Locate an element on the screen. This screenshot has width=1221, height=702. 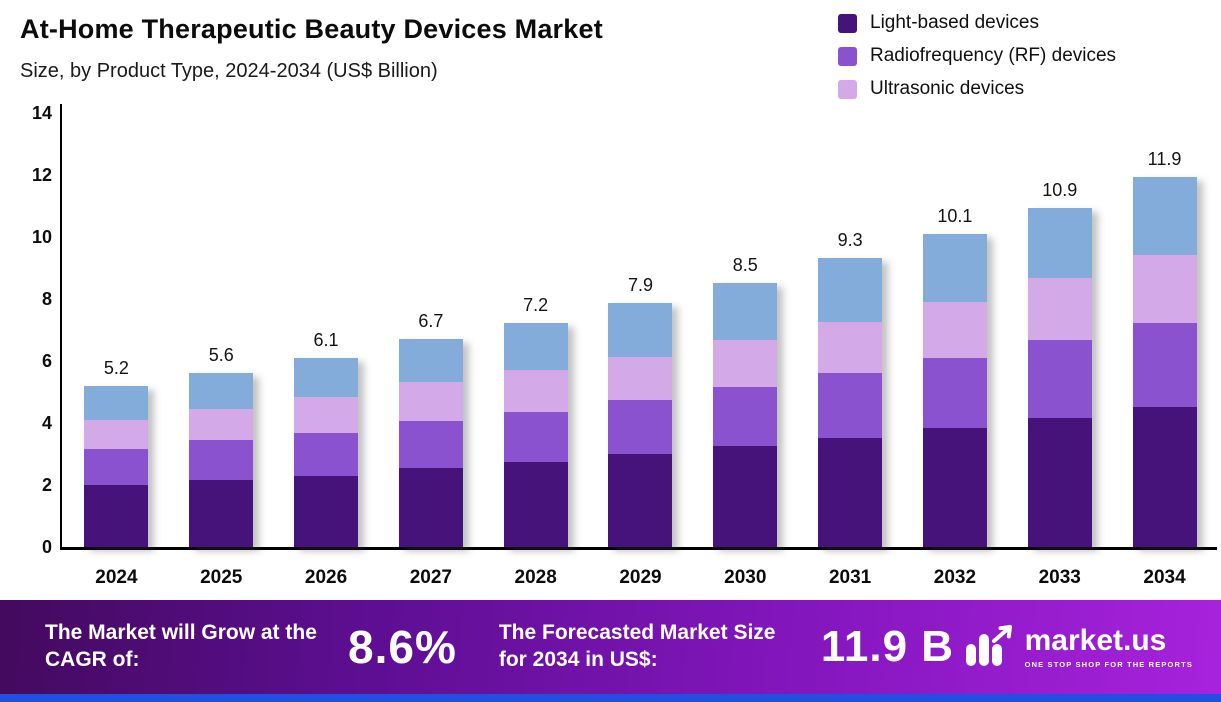
y-tick-label: 4 is located at coordinates (46, 423).